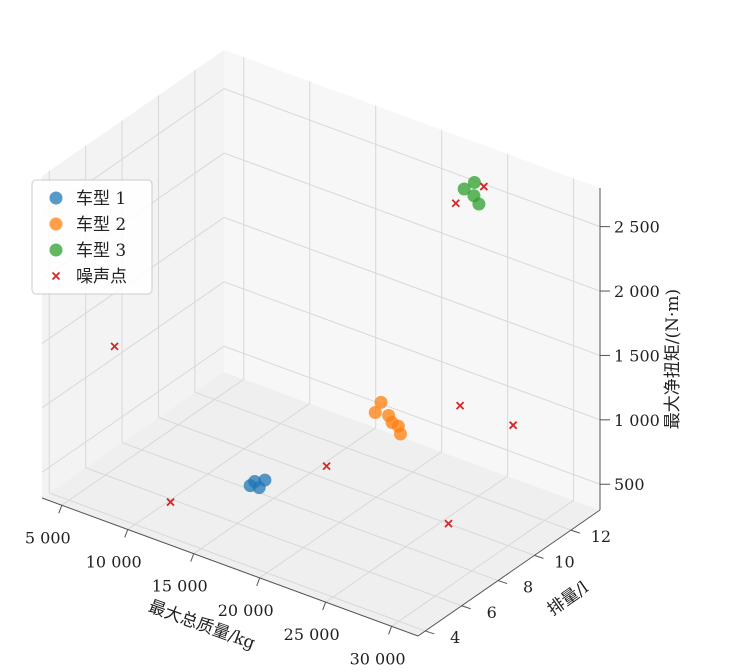  Describe the element at coordinates (564, 561) in the screenshot. I see `y-tick-label: 10` at that location.